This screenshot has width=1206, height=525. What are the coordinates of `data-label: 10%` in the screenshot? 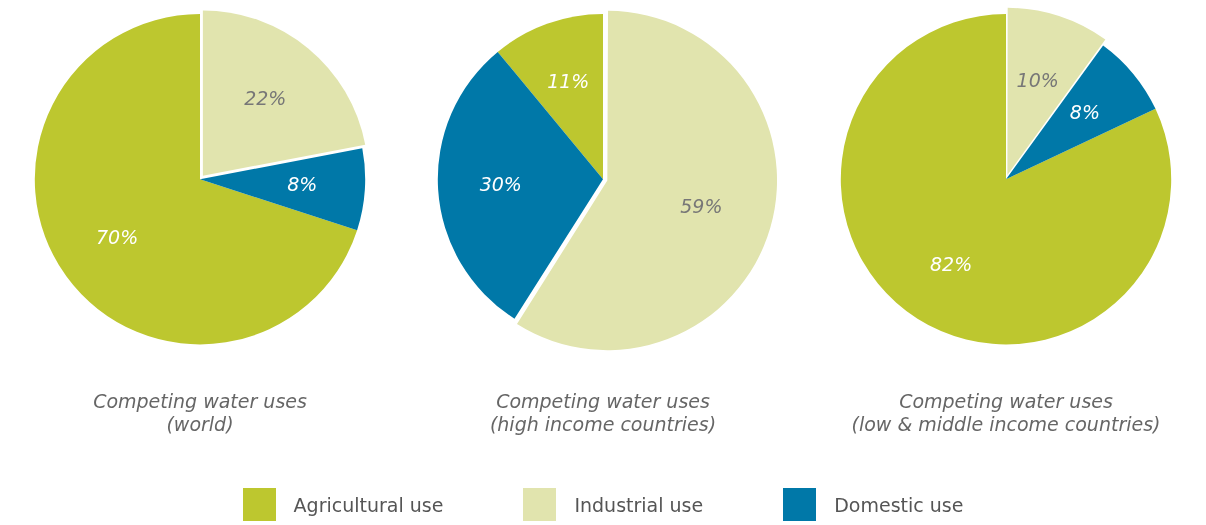 It's located at (1037, 79).